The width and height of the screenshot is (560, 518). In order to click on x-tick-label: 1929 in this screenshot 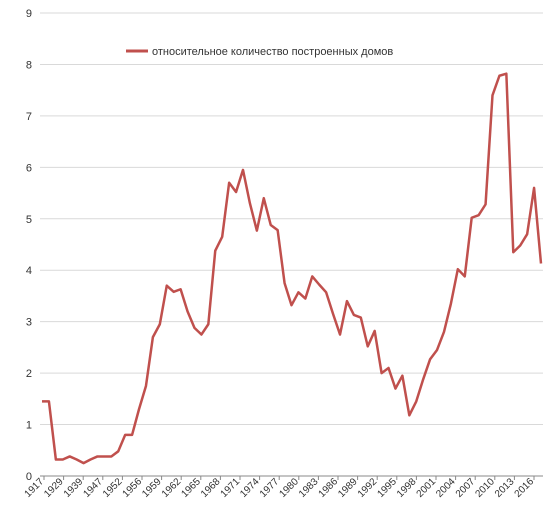, I will do `click(54, 488)`.